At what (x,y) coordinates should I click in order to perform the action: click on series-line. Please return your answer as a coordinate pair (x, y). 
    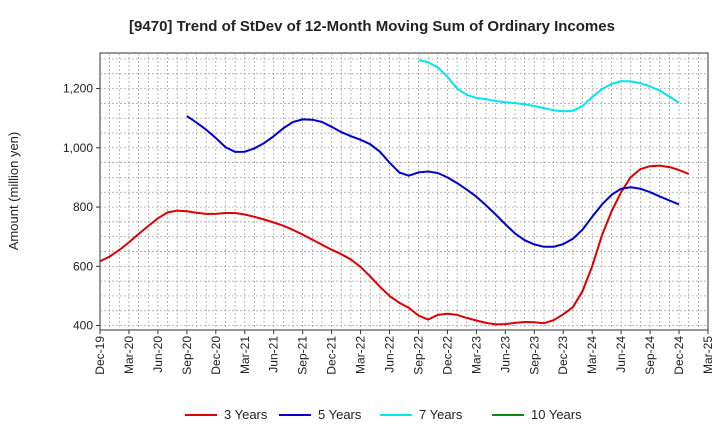
    Looking at the image, I should click on (549, 86).